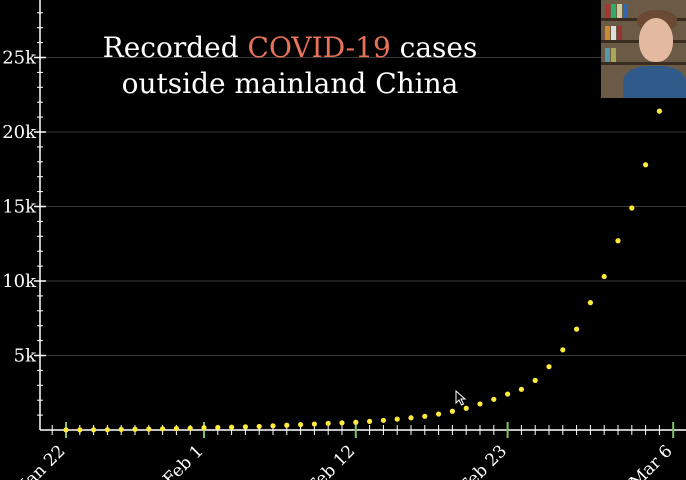  What do you see at coordinates (461, 398) in the screenshot?
I see `mouse-pointer-icon` at bounding box center [461, 398].